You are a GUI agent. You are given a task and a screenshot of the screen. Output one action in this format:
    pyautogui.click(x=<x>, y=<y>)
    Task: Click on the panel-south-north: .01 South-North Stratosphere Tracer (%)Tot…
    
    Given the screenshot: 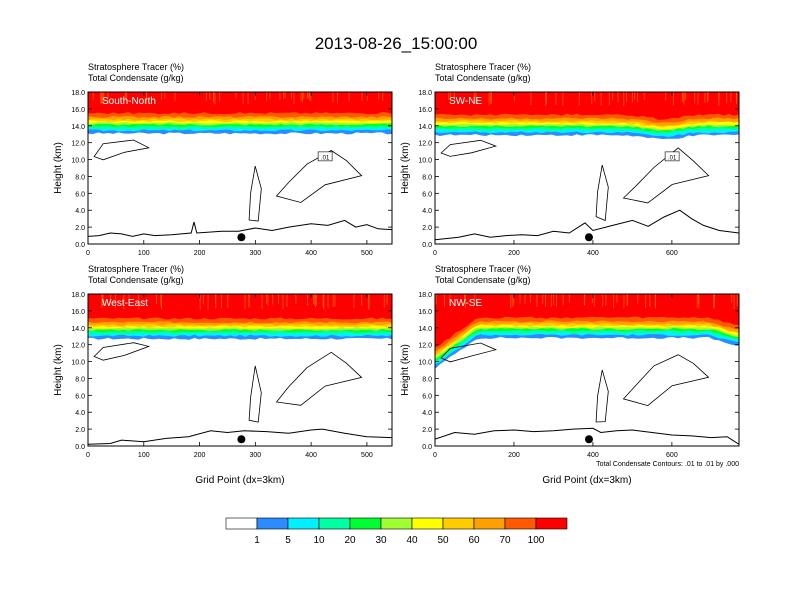 What is the action you would take?
    pyautogui.click(x=223, y=159)
    